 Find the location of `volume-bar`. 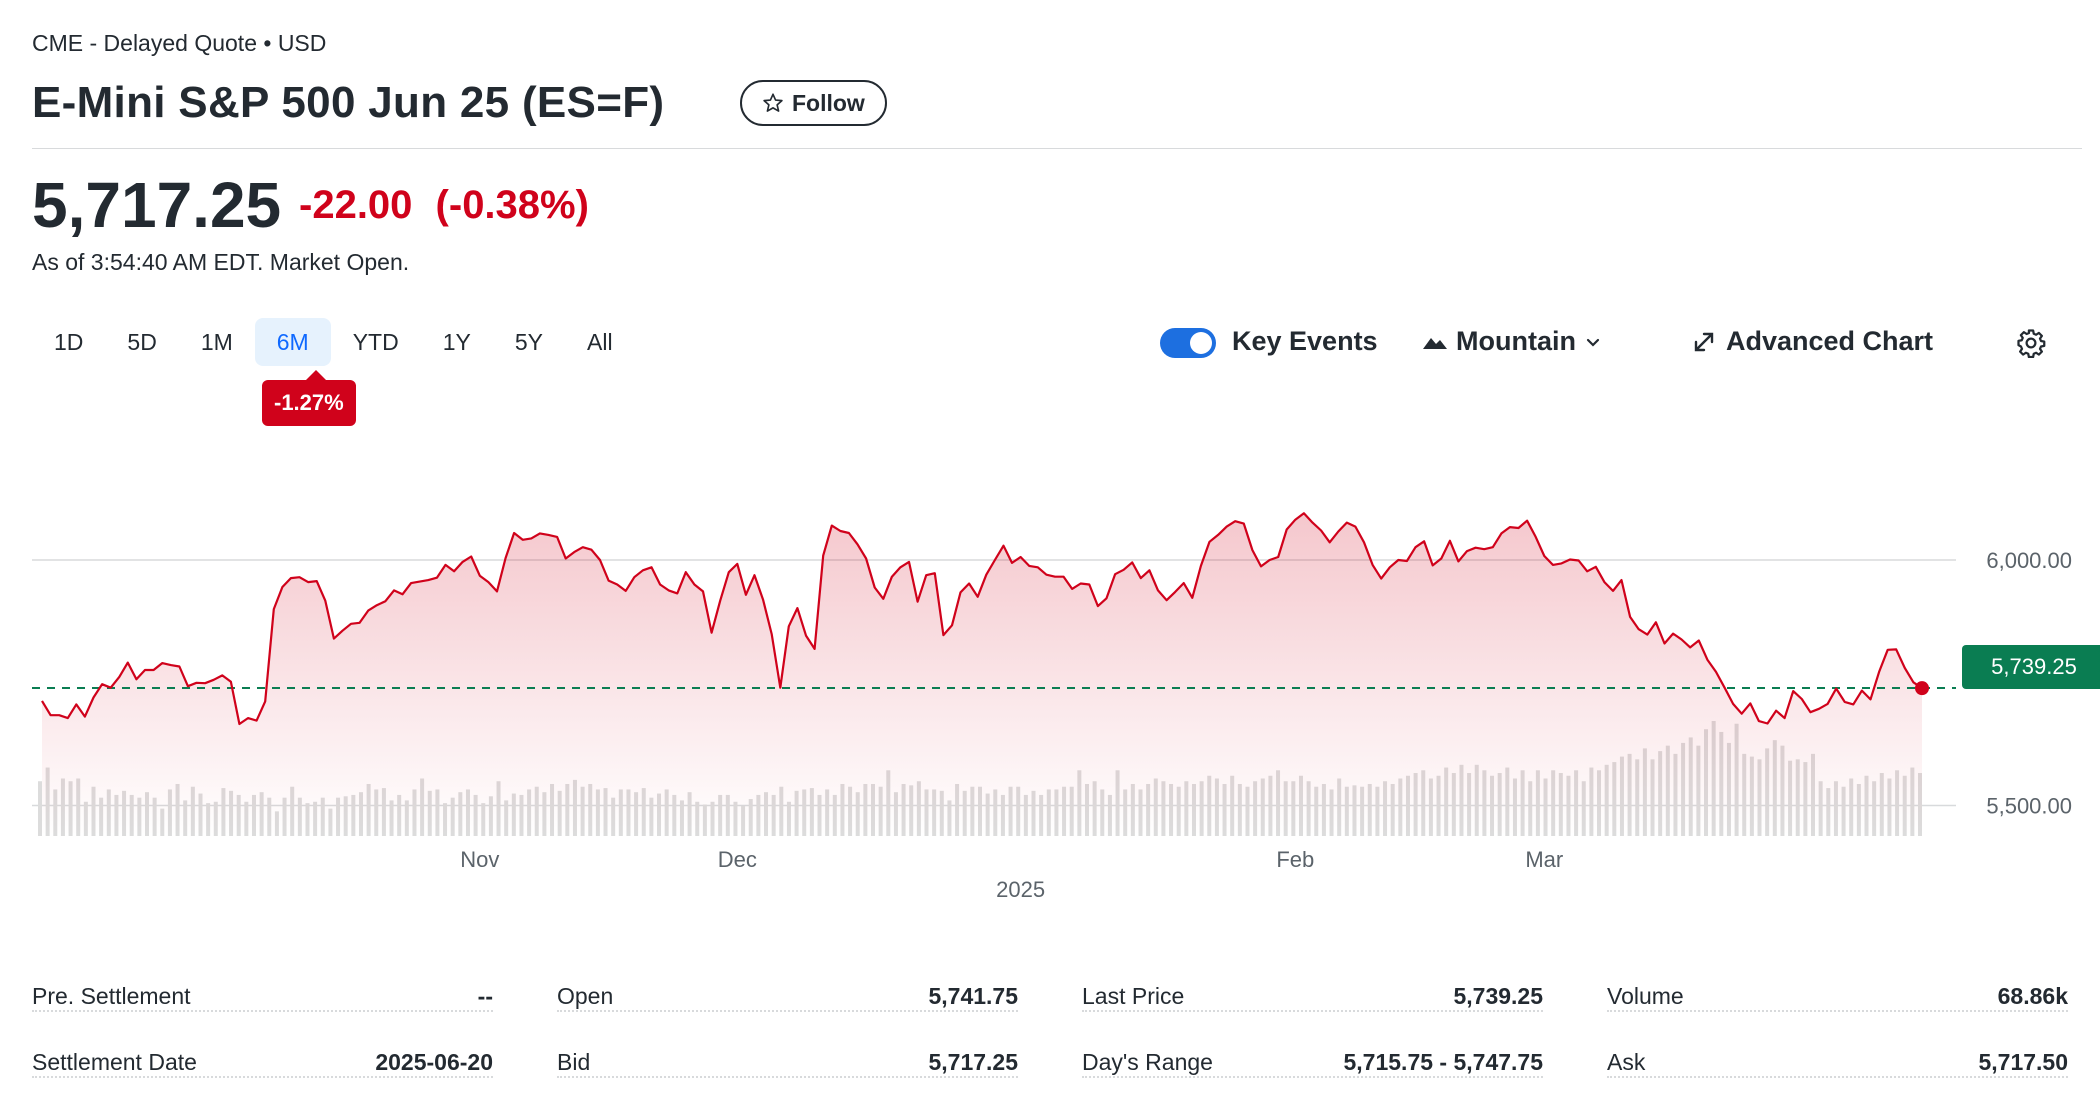

volume-bar is located at coordinates (40, 808).